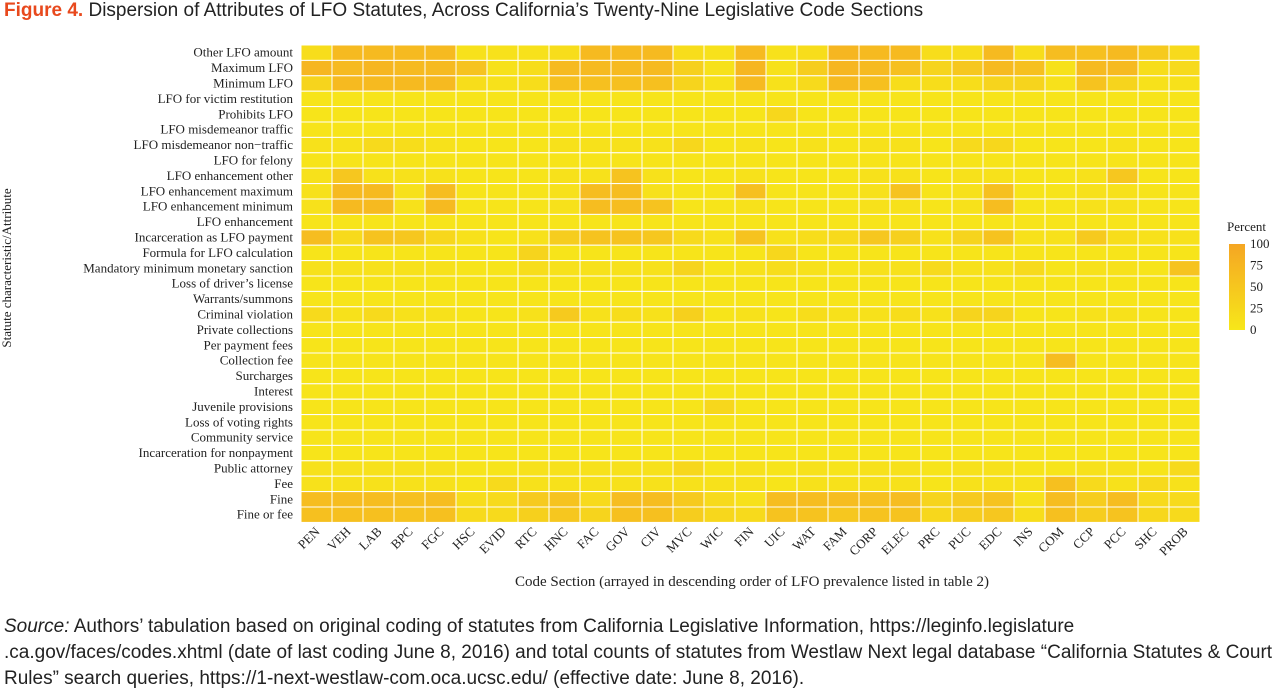 Image resolution: width=1280 pixels, height=697 pixels. Describe the element at coordinates (245, 329) in the screenshot. I see `y-tick-label: Private collections` at that location.